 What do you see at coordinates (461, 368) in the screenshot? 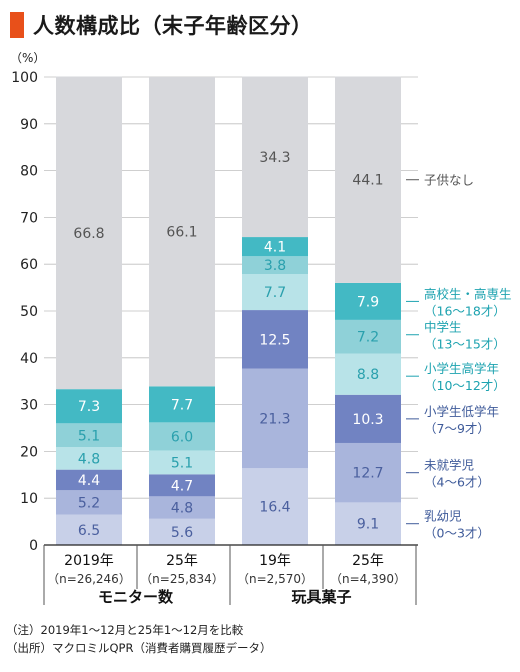
I see `legend-name-3: 小学生高学年` at bounding box center [461, 368].